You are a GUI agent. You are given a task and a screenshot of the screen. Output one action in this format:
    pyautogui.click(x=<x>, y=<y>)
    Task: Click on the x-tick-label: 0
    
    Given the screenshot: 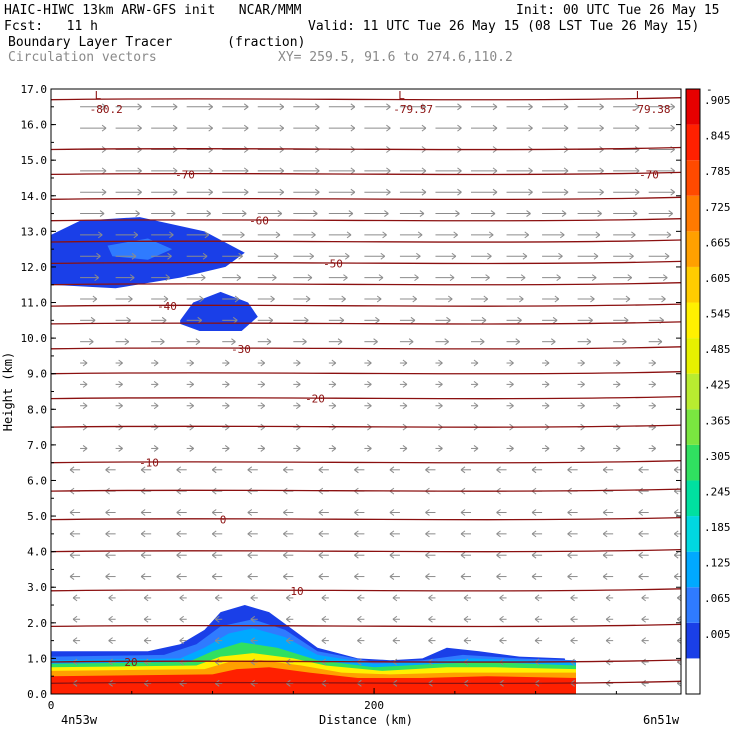 What is the action you would take?
    pyautogui.click(x=51, y=705)
    